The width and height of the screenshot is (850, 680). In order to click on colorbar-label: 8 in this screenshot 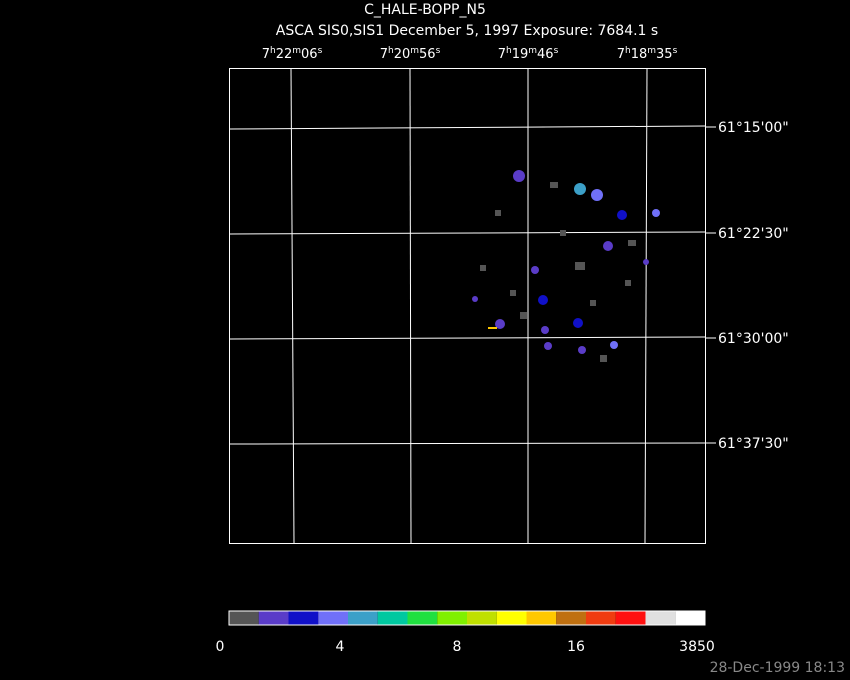, I will do `click(457, 647)`.